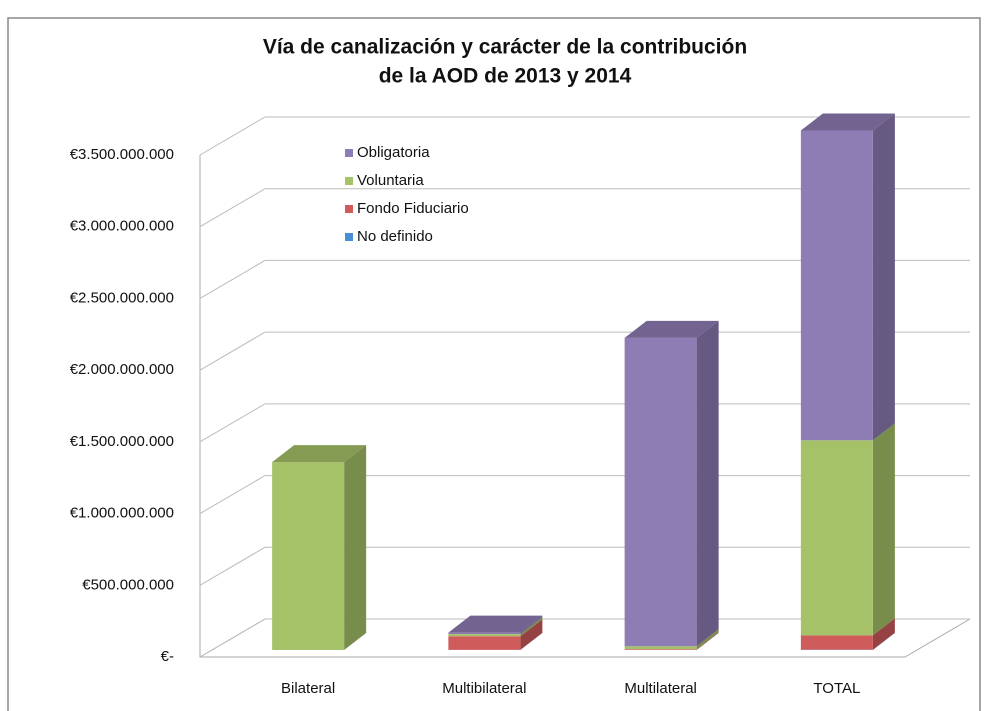  Describe the element at coordinates (393, 152) in the screenshot. I see `legend-label: Obligatoria` at that location.